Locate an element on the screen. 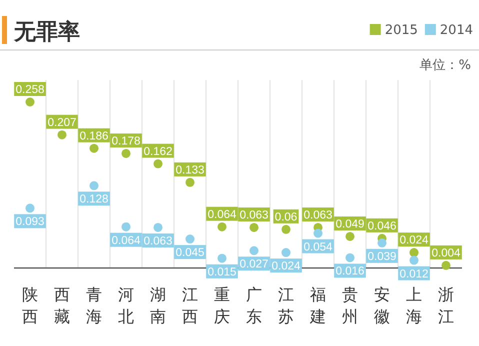  x-tick-label: 浙江 is located at coordinates (446, 305).